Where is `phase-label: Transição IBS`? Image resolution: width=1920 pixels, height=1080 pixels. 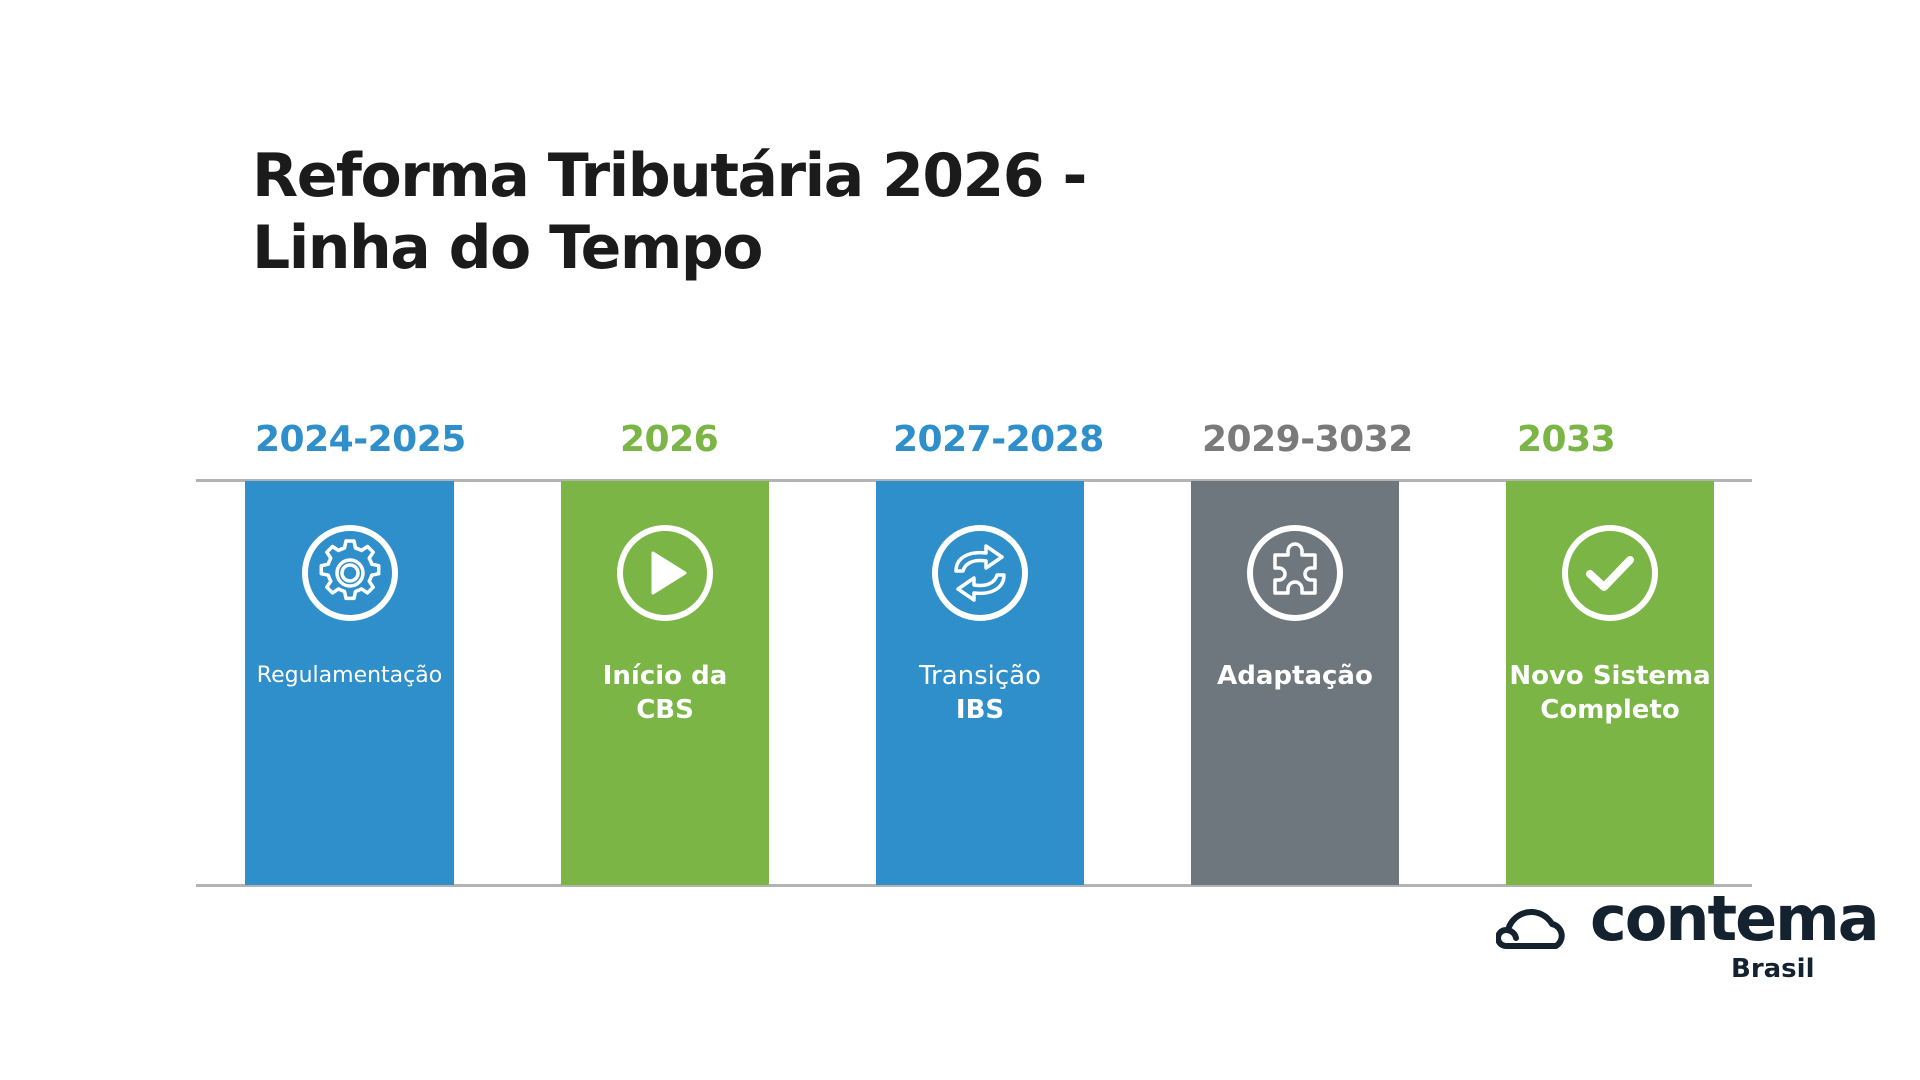
phase-label: Transição IBS is located at coordinates (980, 693).